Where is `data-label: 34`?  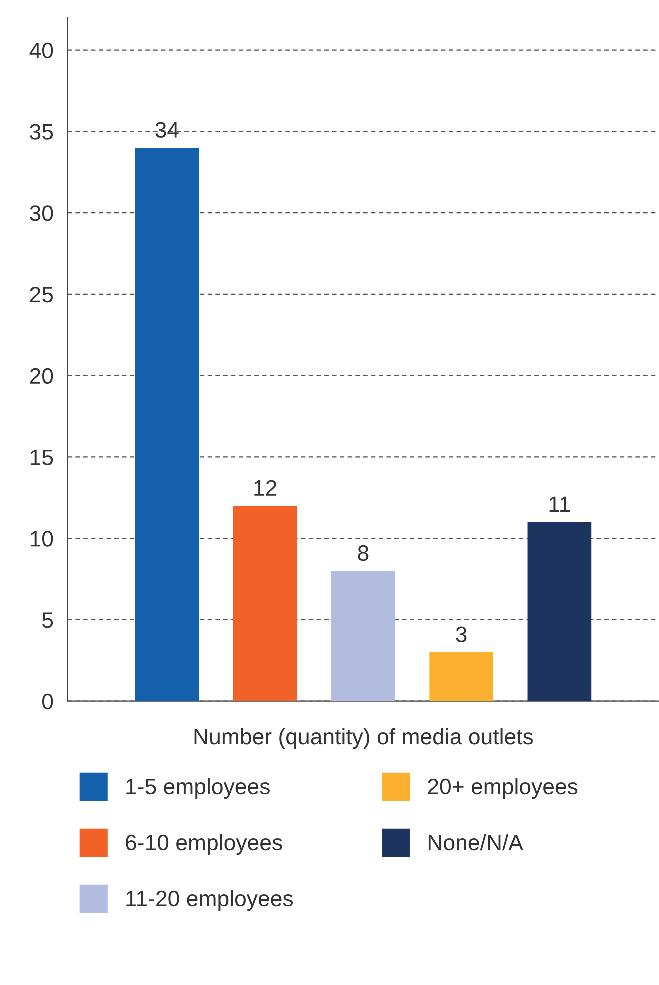 data-label: 34 is located at coordinates (167, 130).